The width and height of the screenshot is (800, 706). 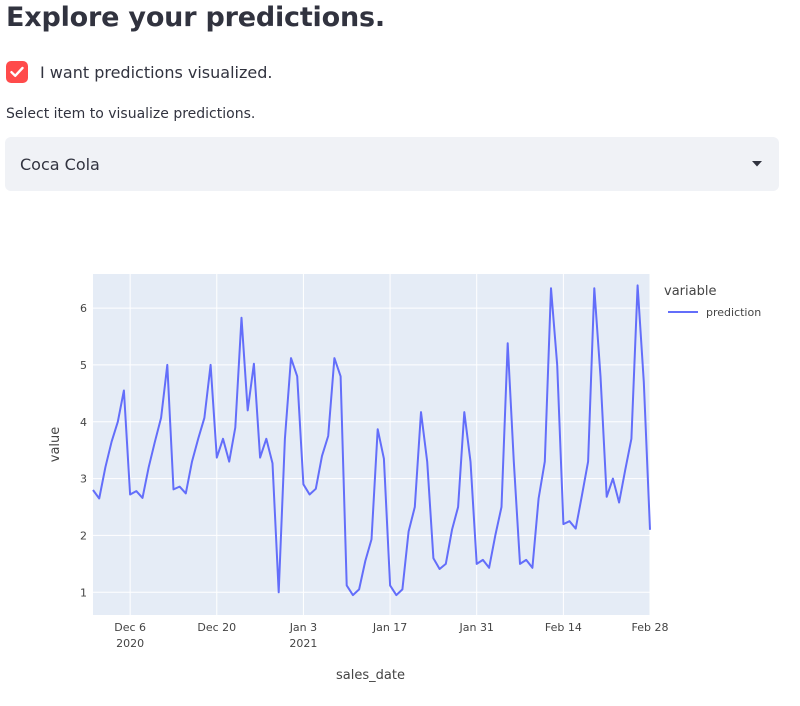 What do you see at coordinates (195, 17) in the screenshot?
I see `page-title: Explore your predictions.` at bounding box center [195, 17].